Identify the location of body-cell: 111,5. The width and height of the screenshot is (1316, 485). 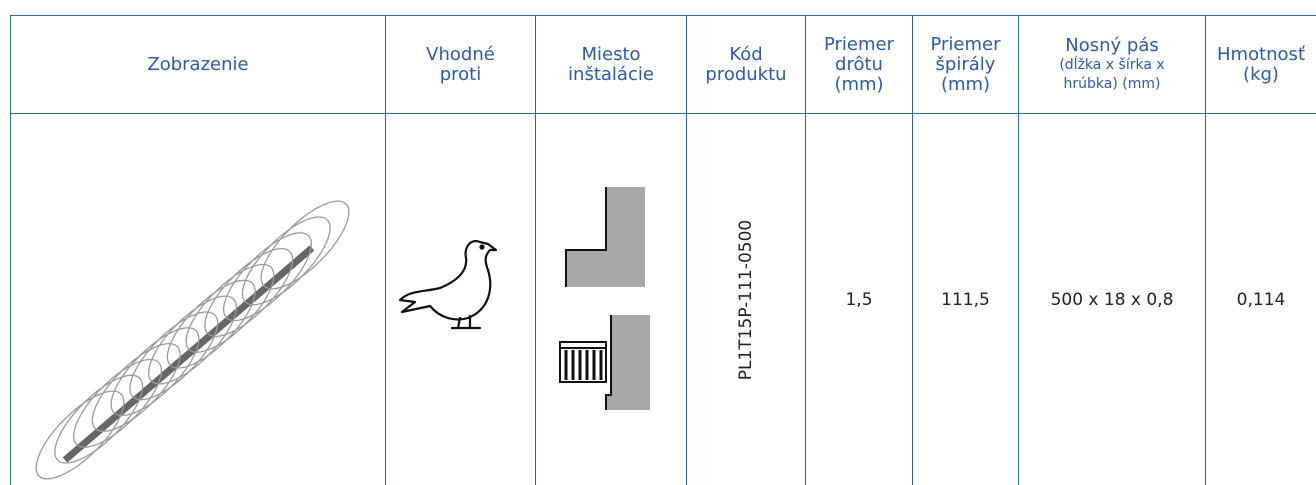
(965, 299).